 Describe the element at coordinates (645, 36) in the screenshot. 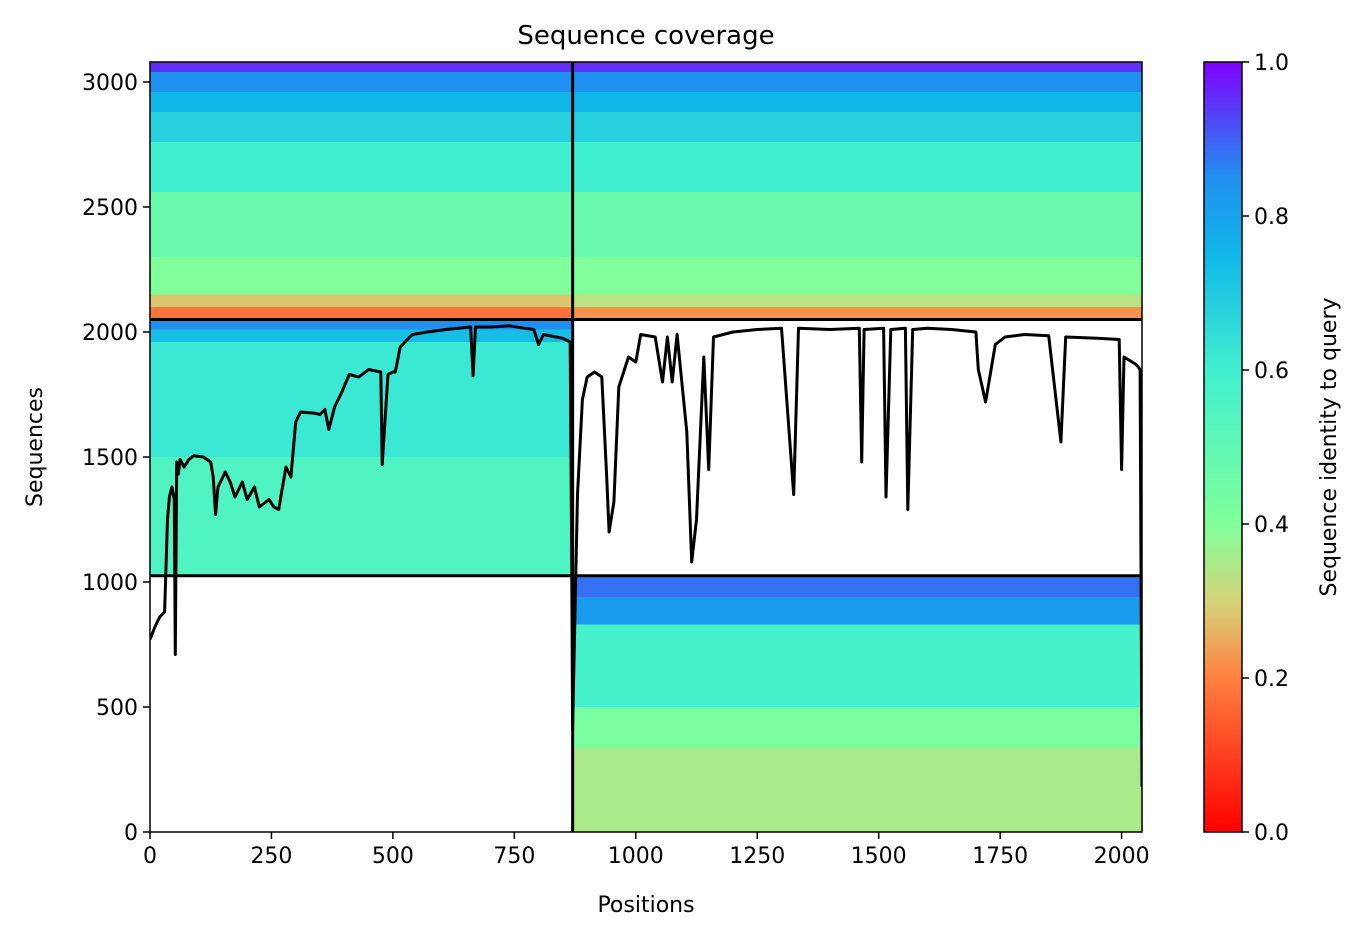

I see `chart-title: Sequence coverage` at that location.